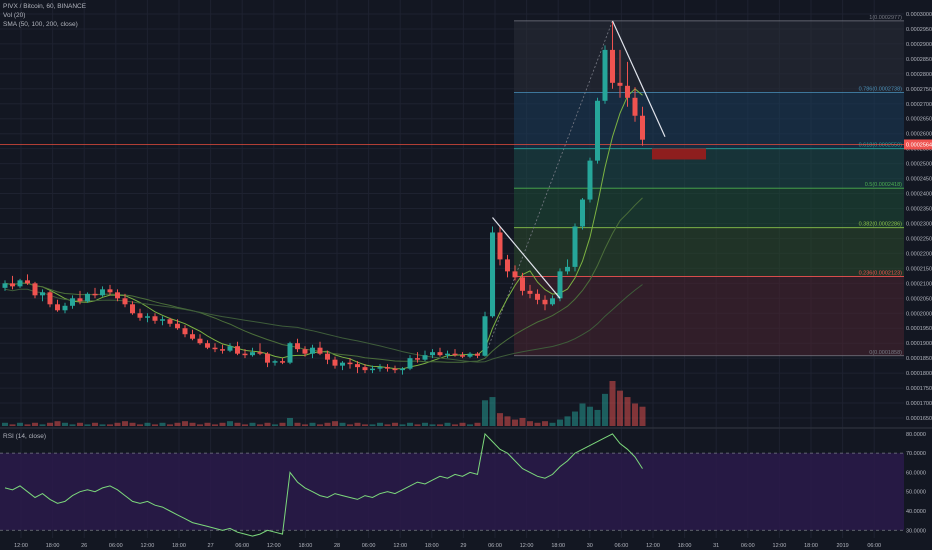 This screenshot has width=932, height=550. I want to click on price-tick-label: 0.0003000, so click(919, 15).